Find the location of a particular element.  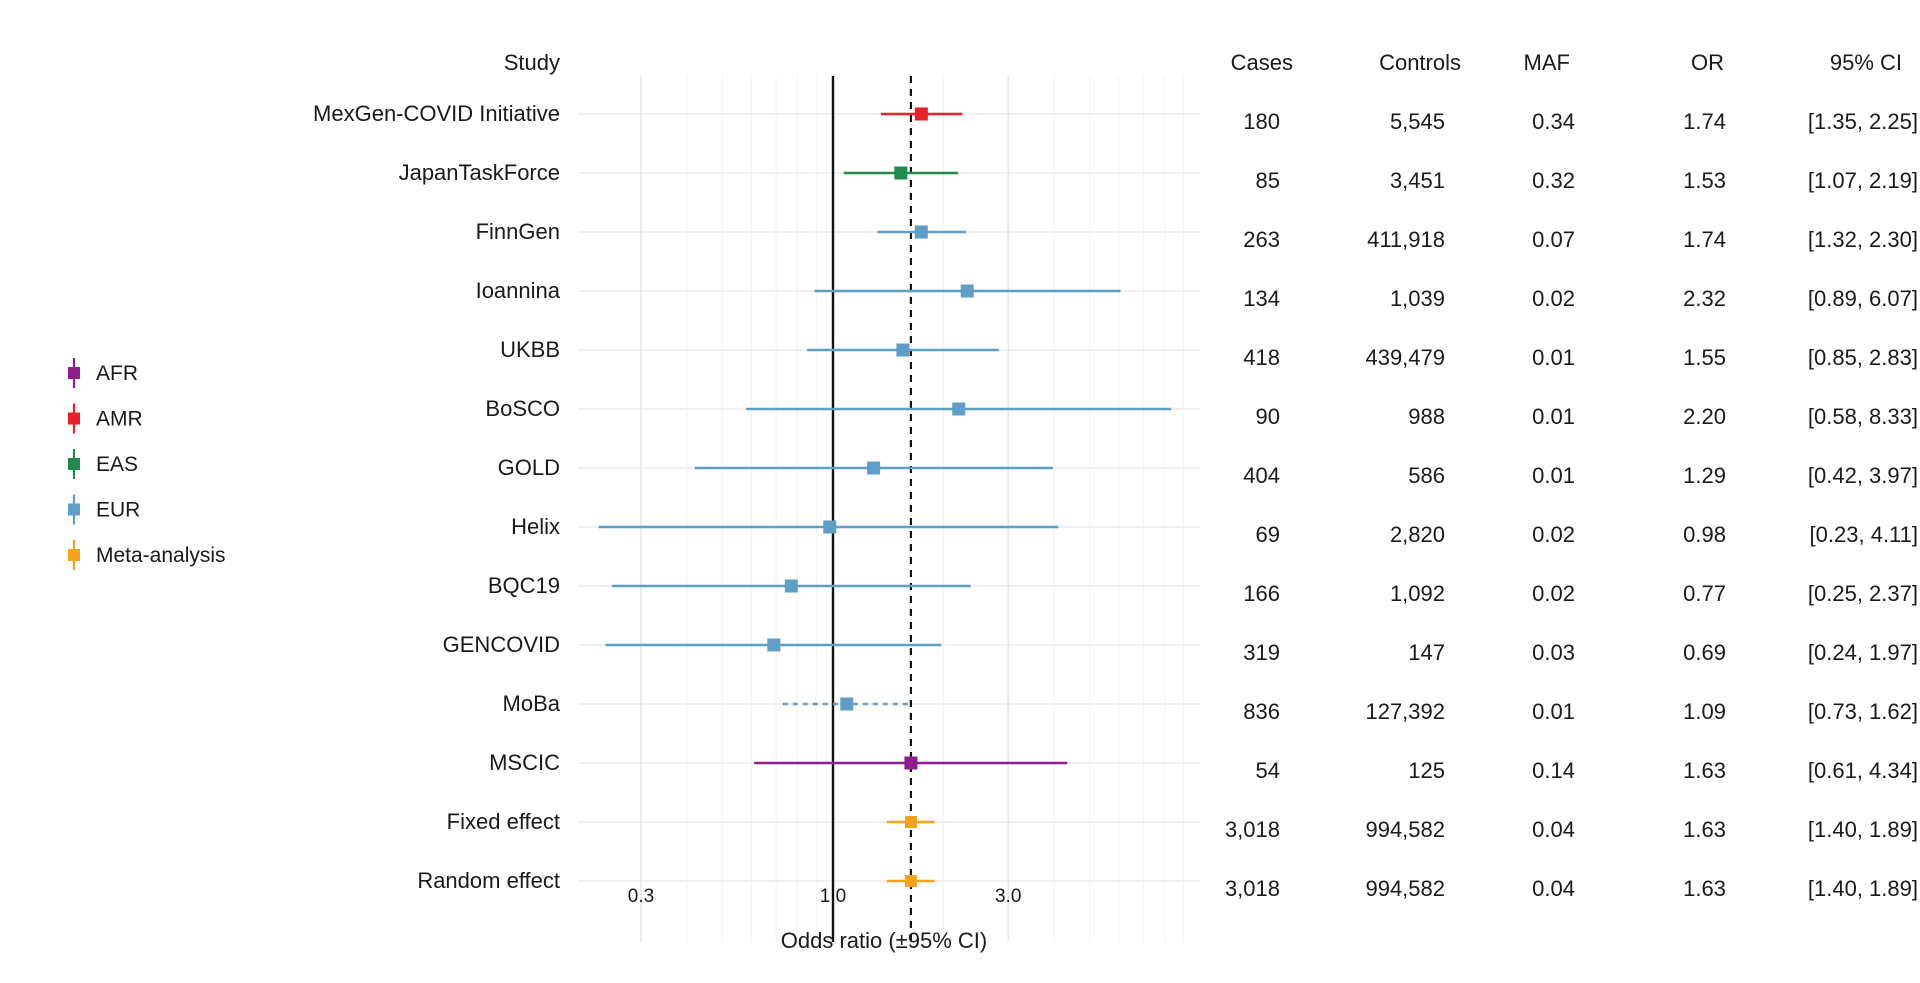

cell-or: 1.55 is located at coordinates (1704, 357).